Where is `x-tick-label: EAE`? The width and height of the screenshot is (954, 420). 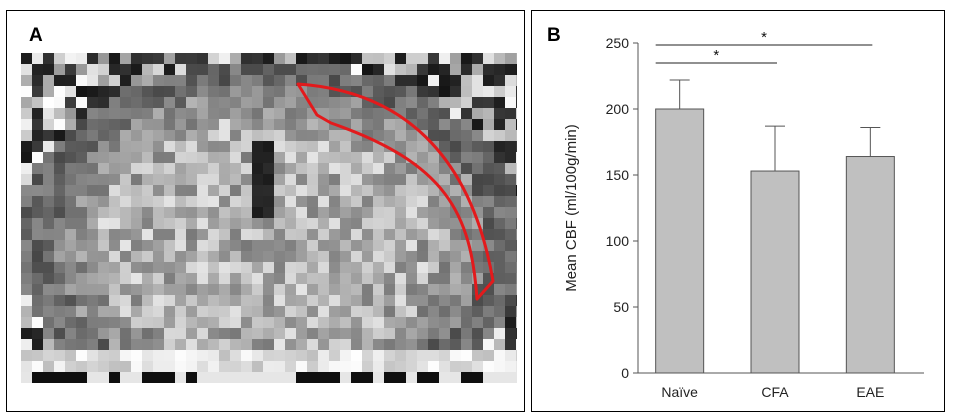 x-tick-label: EAE is located at coordinates (870, 392).